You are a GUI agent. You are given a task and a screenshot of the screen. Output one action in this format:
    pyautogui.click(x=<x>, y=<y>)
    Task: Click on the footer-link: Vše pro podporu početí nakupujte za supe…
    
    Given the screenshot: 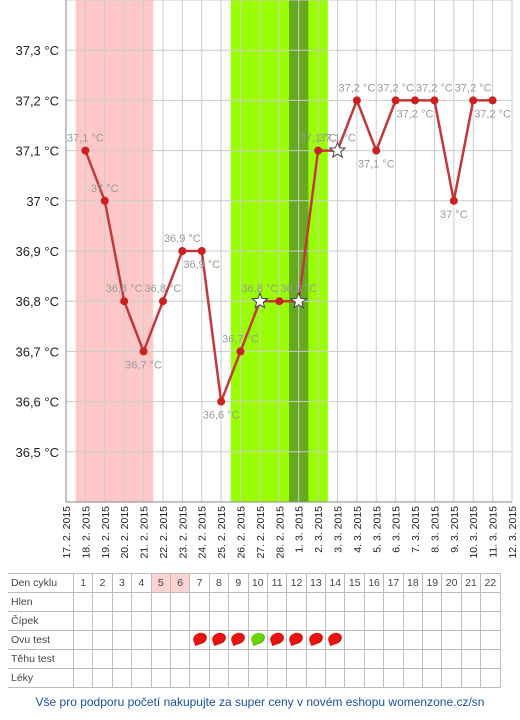 What is the action you would take?
    pyautogui.click(x=260, y=702)
    